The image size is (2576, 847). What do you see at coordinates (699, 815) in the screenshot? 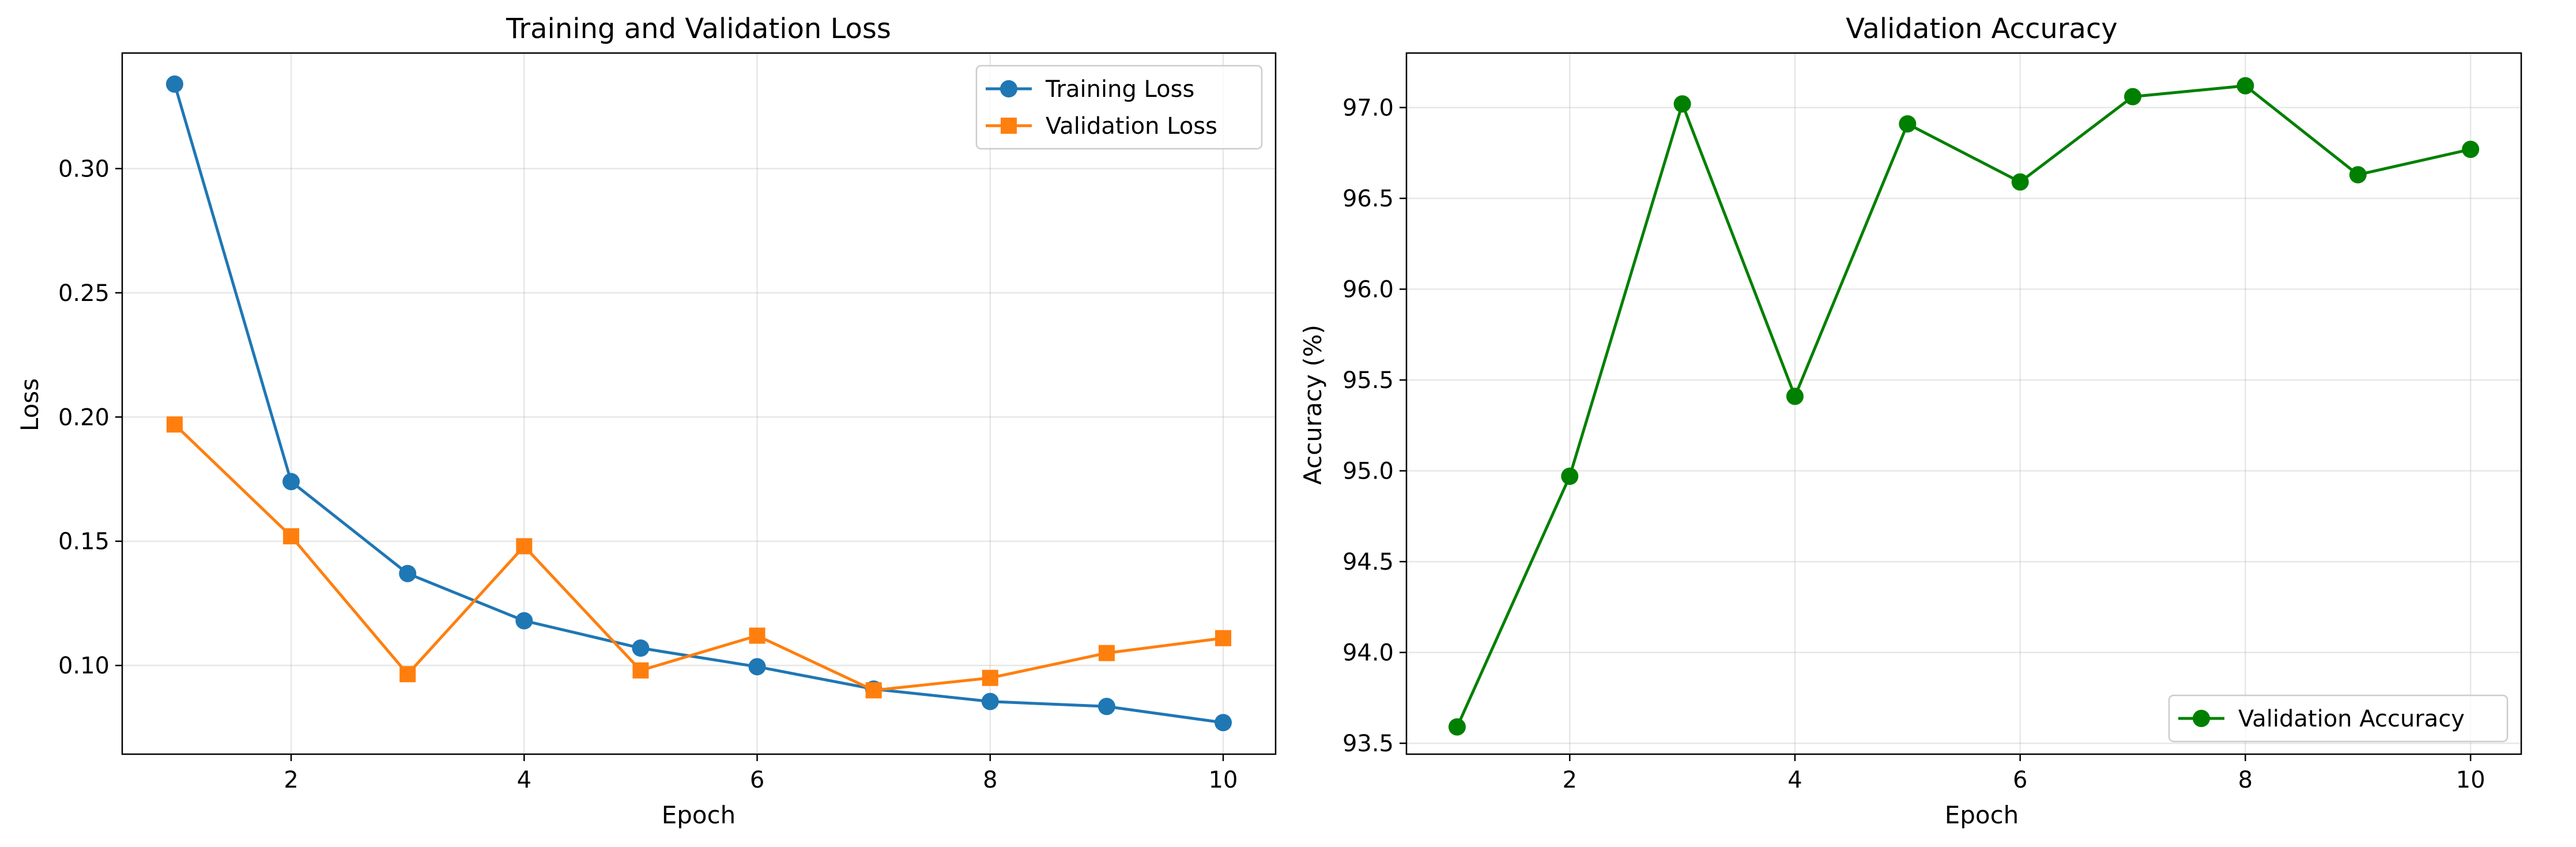
I see `loss-chart-xlabel: Epoch` at bounding box center [699, 815].